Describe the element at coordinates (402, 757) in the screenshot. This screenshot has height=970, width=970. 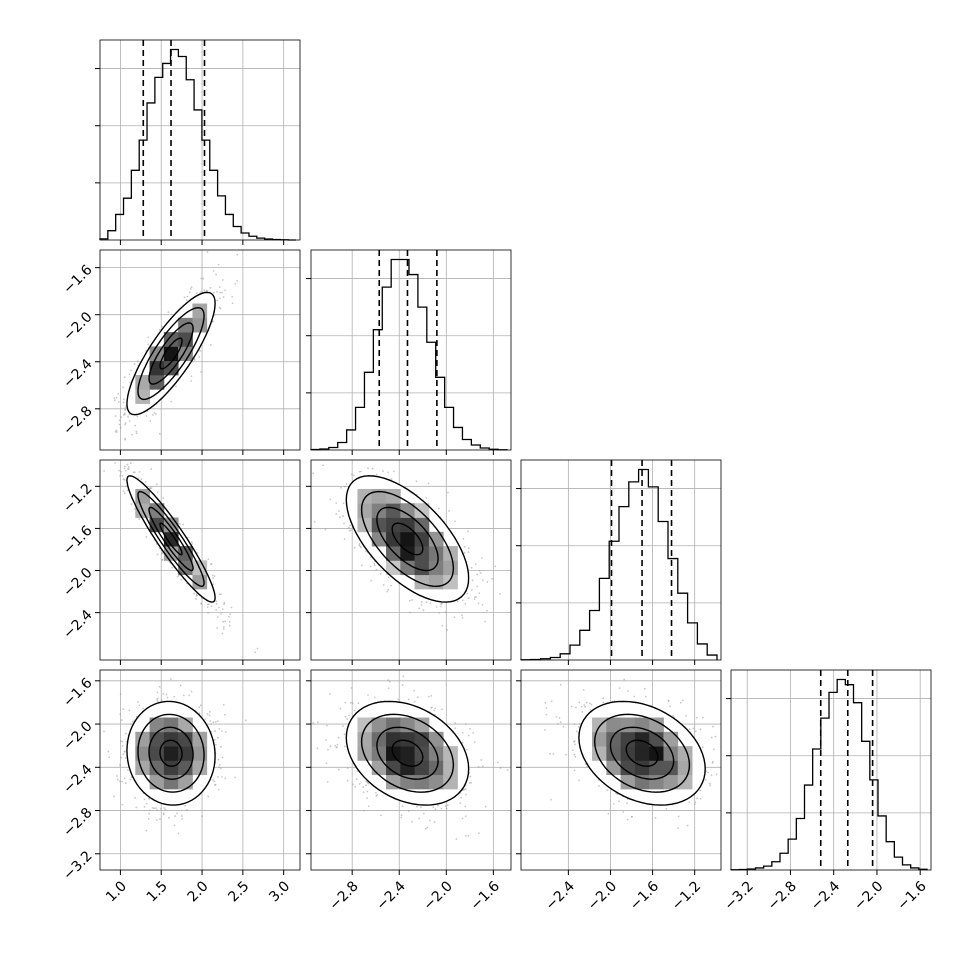
I see `panel-content` at that location.